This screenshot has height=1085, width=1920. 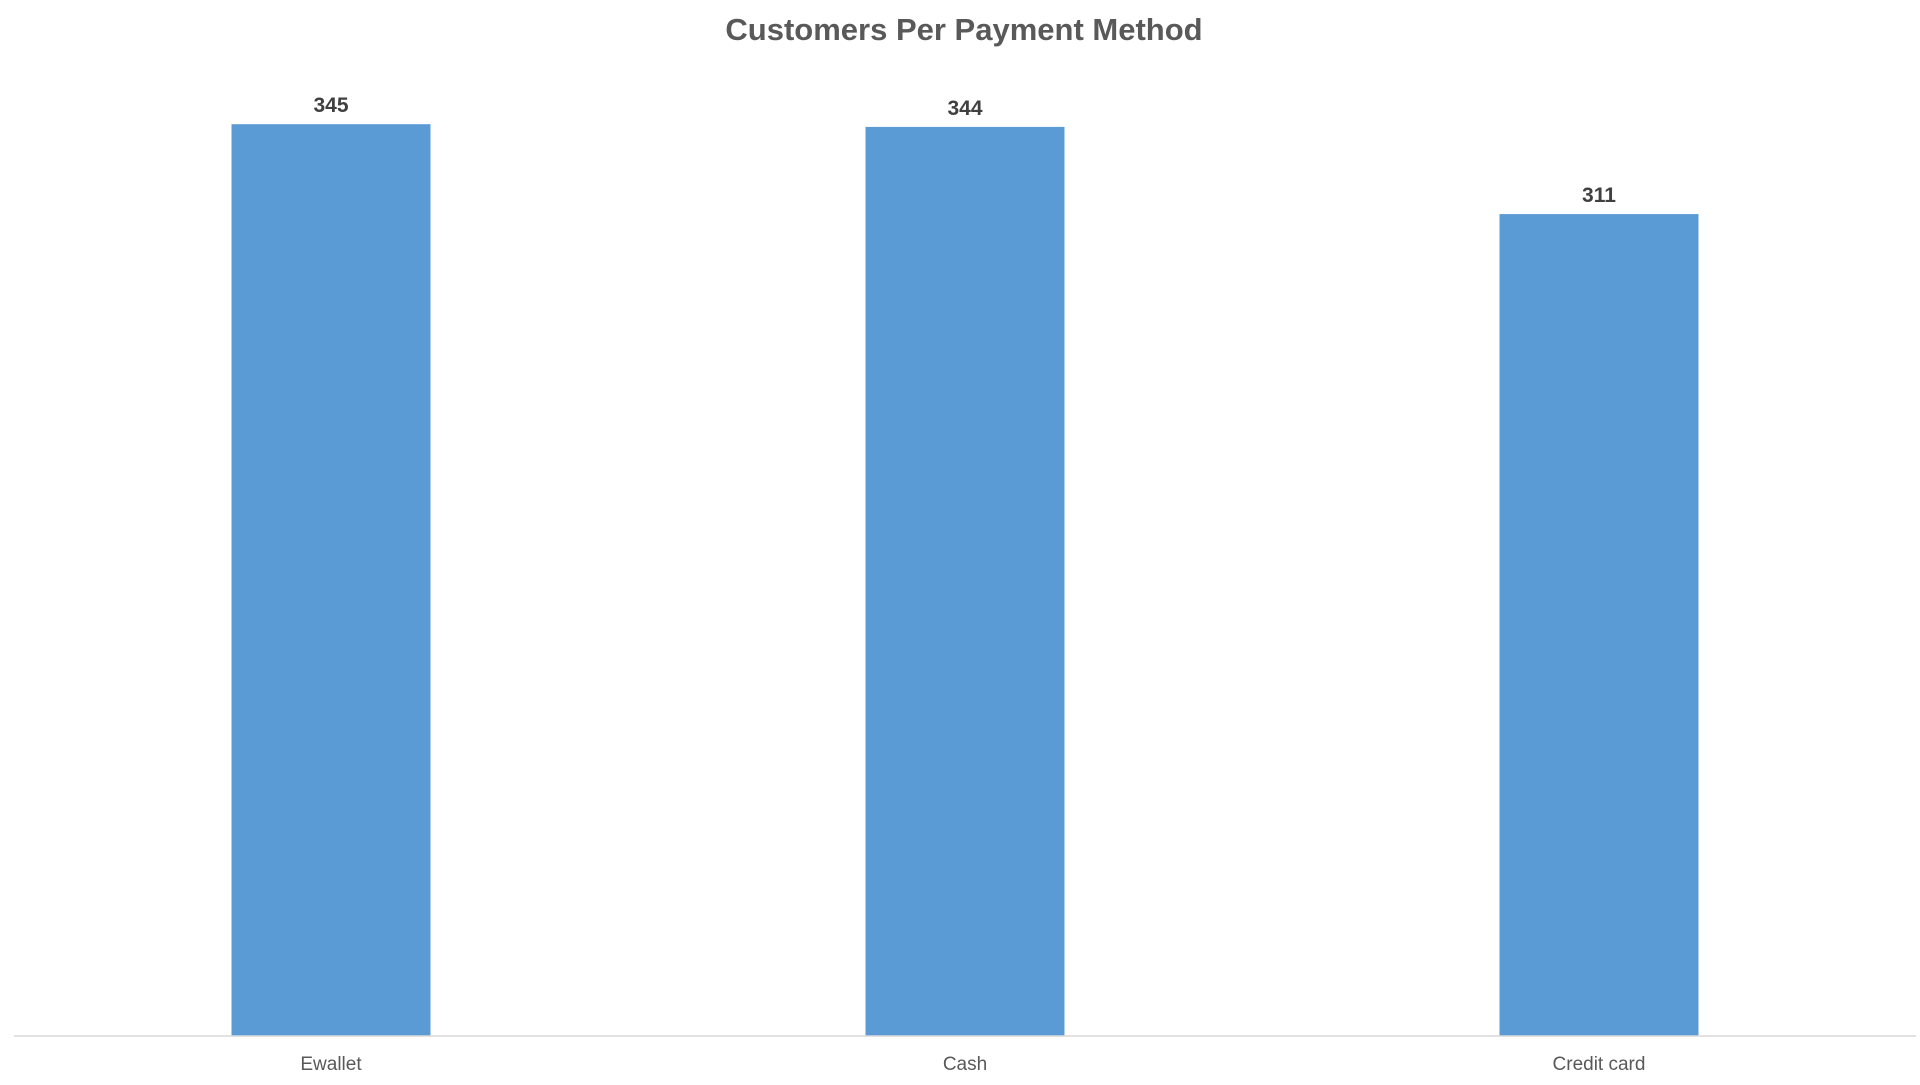 What do you see at coordinates (331, 1064) in the screenshot?
I see `x-tick-label: Ewallet` at bounding box center [331, 1064].